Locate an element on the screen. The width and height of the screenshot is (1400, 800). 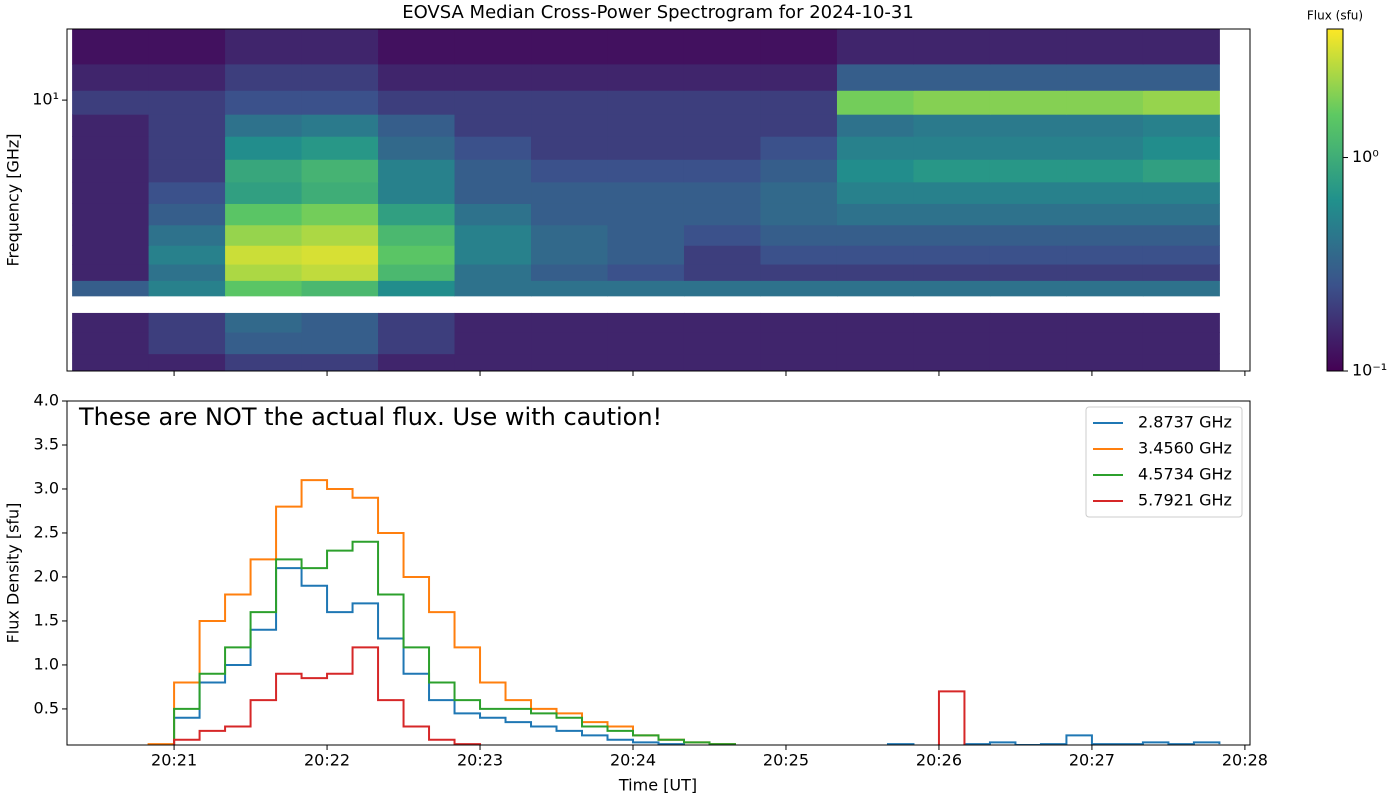
y-tick-label: 1.0 is located at coordinates (46, 663).